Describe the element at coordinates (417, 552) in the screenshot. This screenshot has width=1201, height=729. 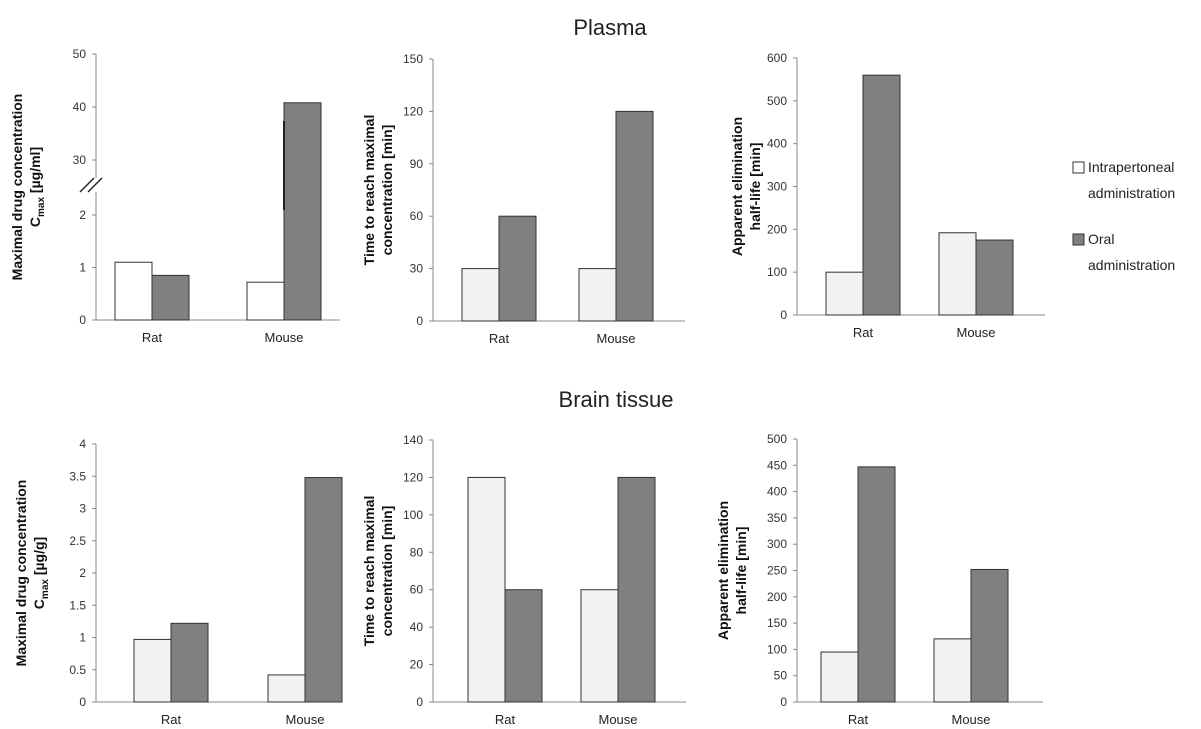
I see `y-tick-label: 80` at that location.